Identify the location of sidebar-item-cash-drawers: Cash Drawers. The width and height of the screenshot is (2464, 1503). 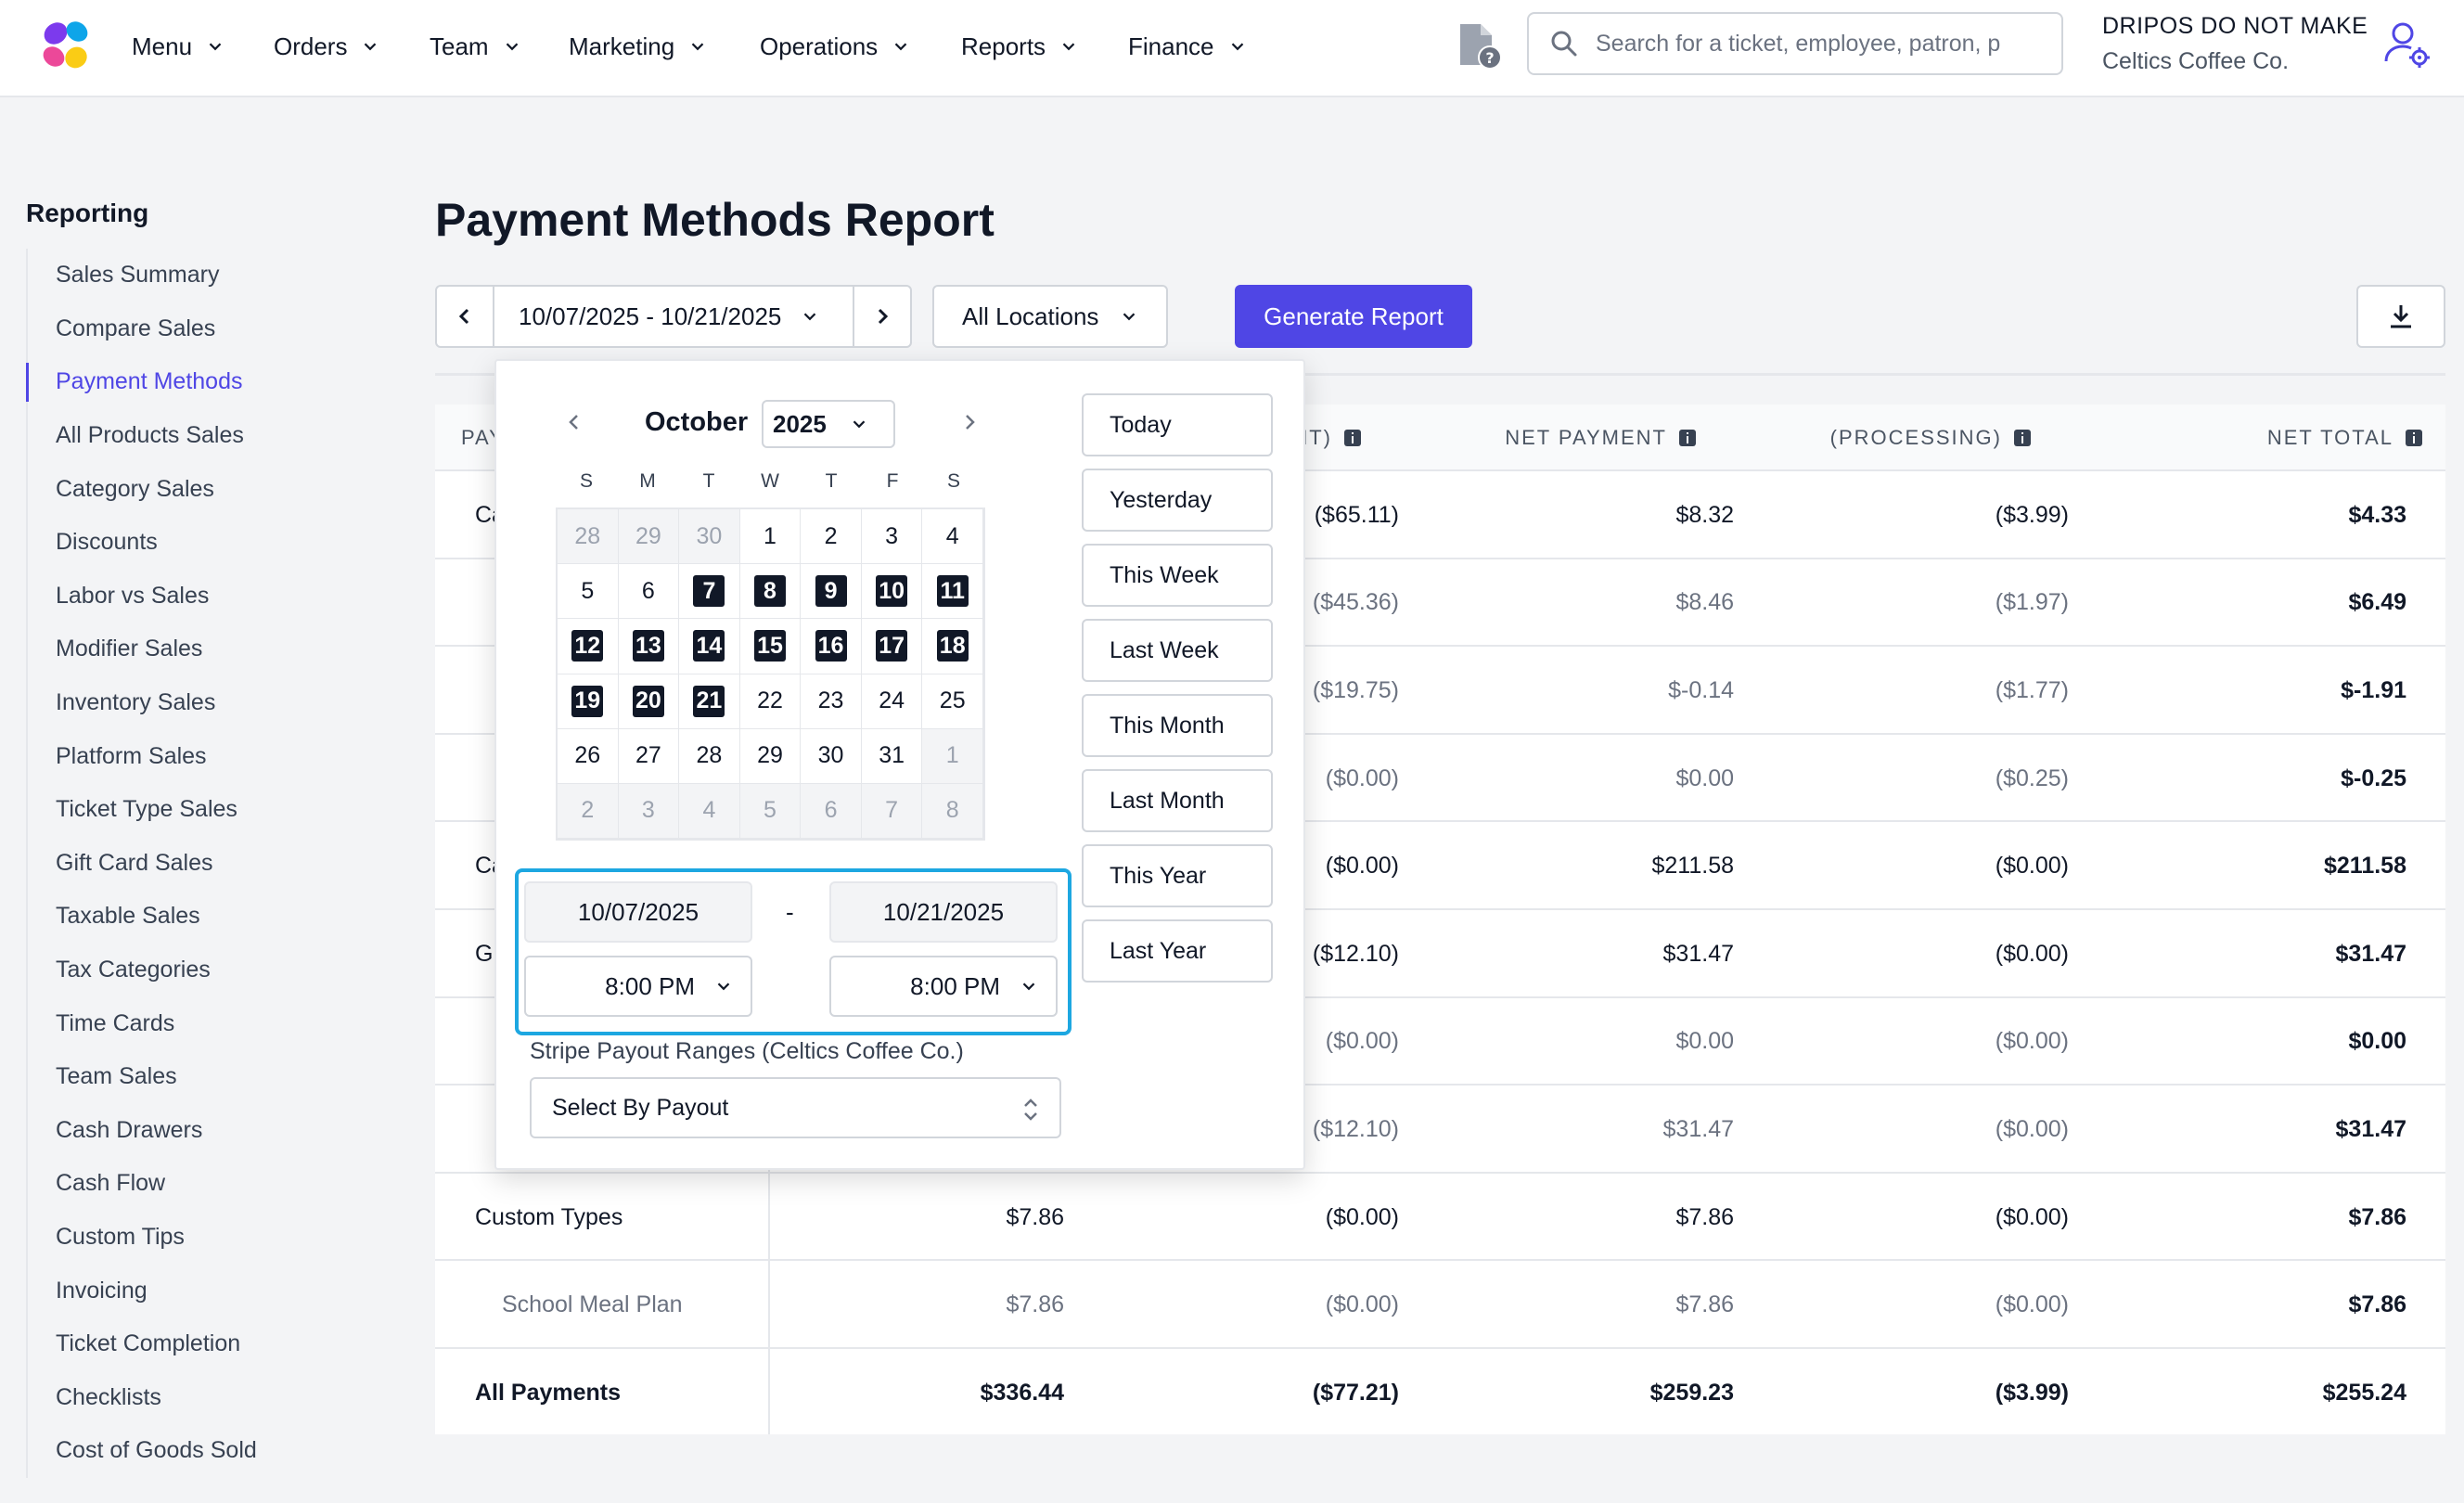
(129, 1130).